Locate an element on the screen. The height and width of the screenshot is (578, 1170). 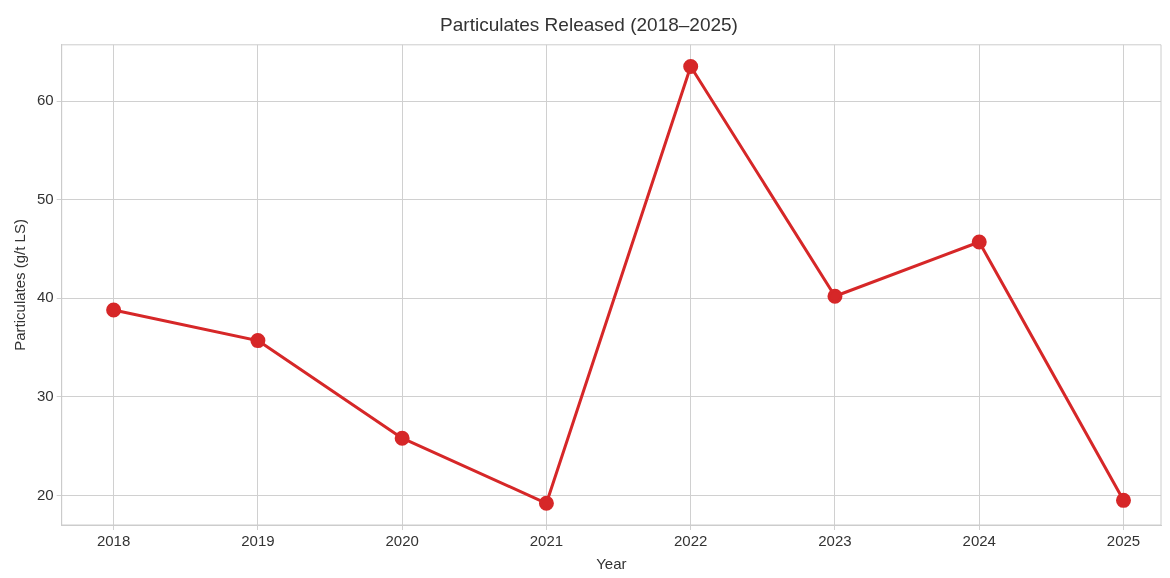
x-tick-label: 2023 is located at coordinates (835, 541).